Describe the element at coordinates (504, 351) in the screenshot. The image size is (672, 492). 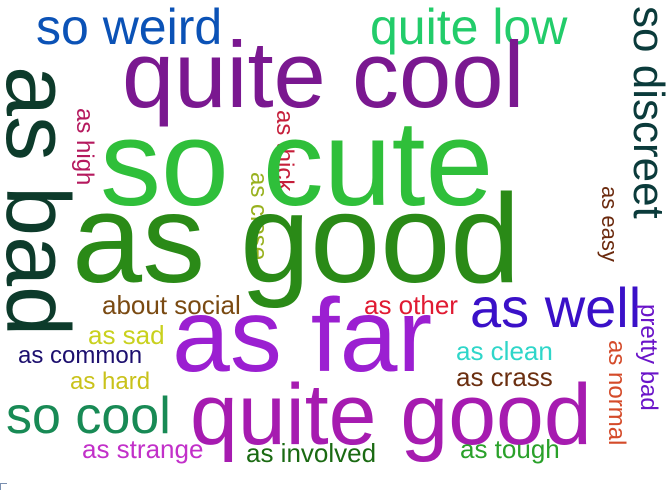
I see `word-as-clean: as clean` at that location.